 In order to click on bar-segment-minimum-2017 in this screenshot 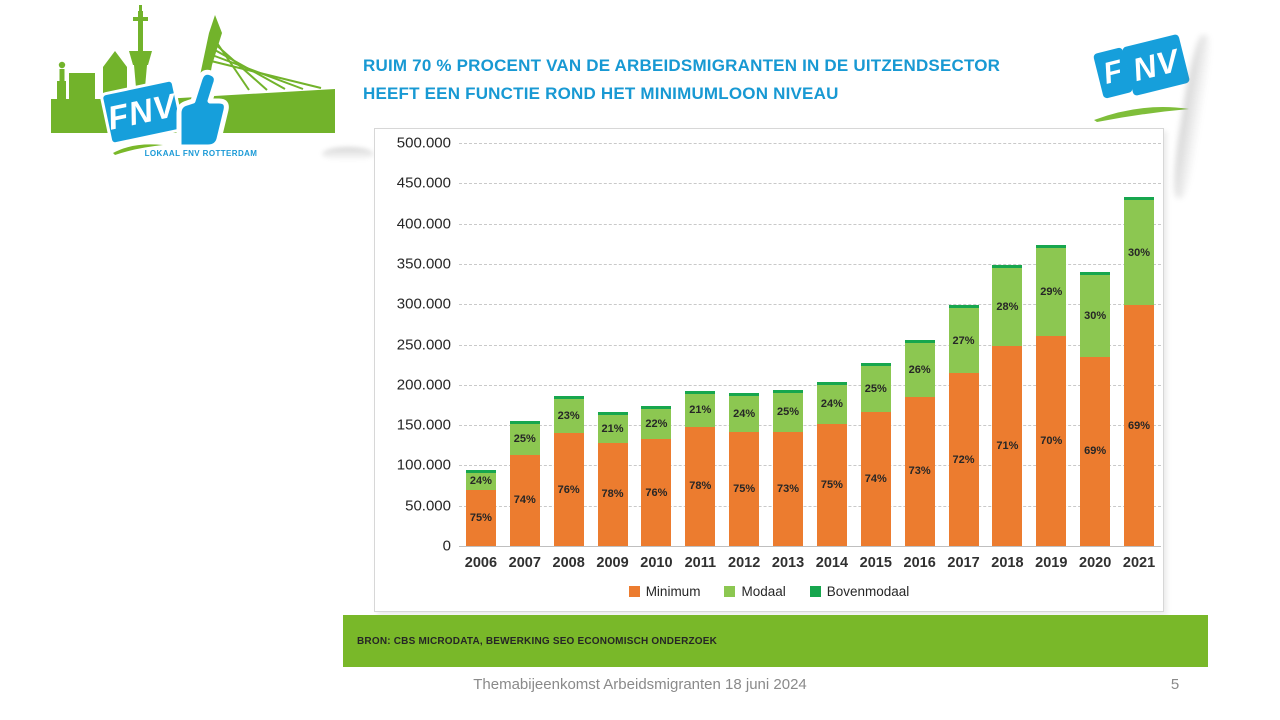, I will do `click(963, 459)`.